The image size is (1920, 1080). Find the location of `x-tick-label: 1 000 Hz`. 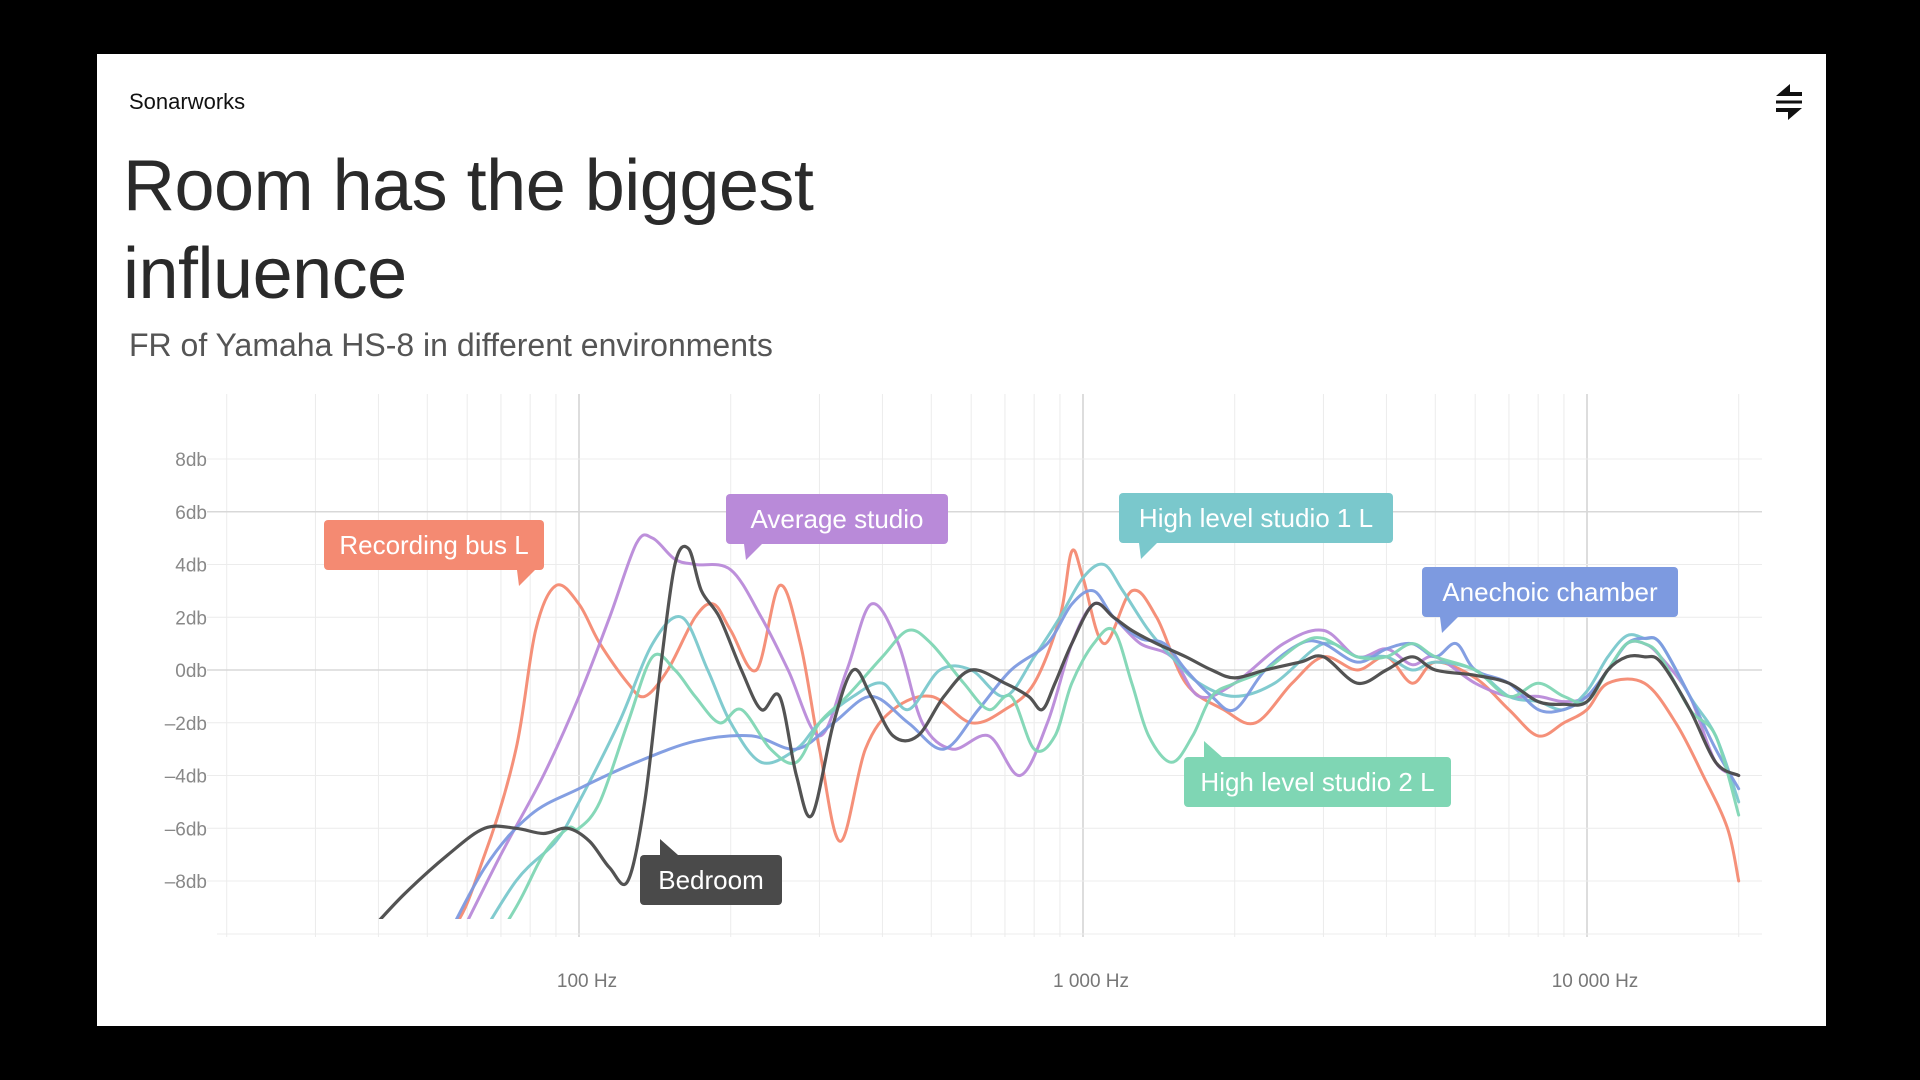

x-tick-label: 1 000 Hz is located at coordinates (1091, 981).